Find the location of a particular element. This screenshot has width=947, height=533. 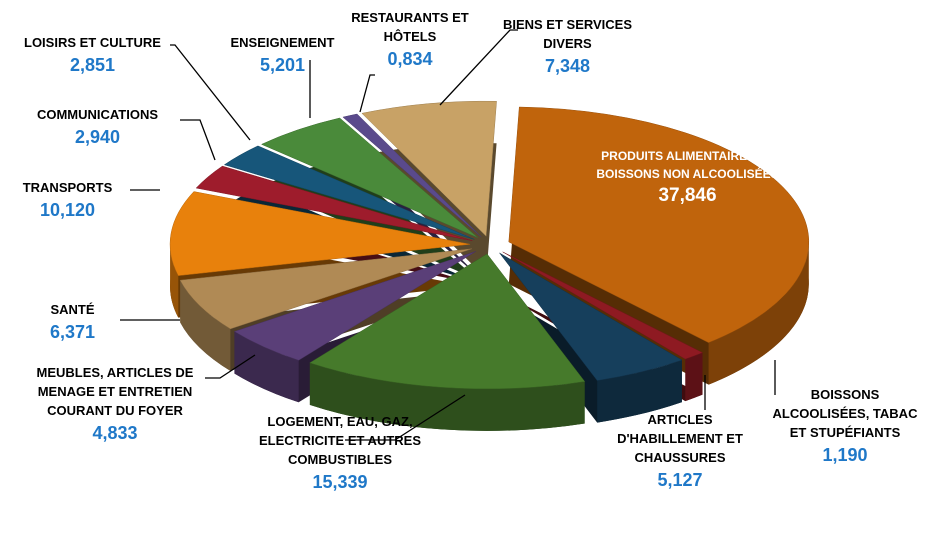

category-label: COMMUNICATIONS is located at coordinates (97, 114).